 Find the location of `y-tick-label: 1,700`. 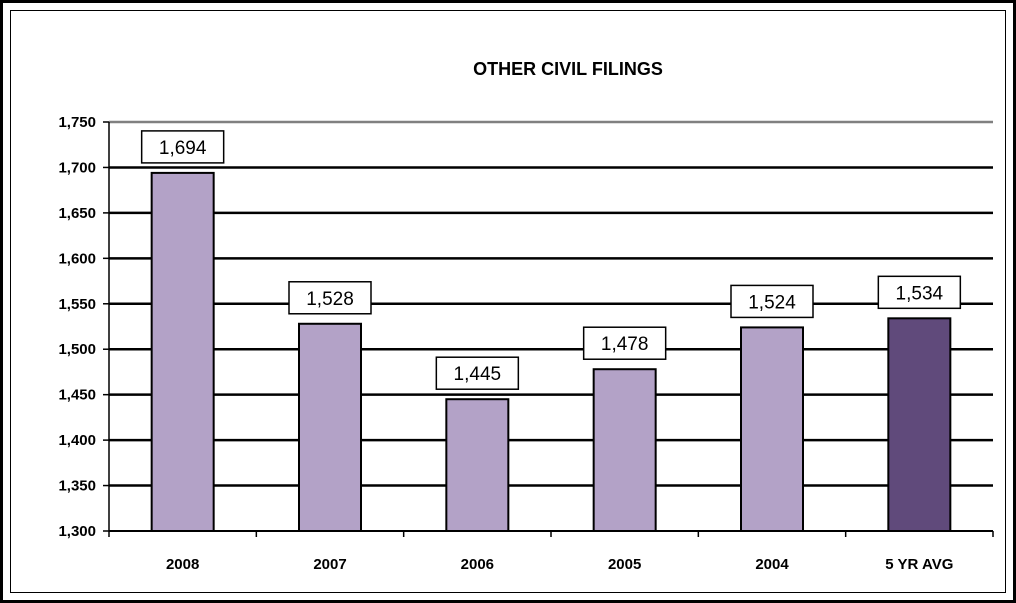

y-tick-label: 1,700 is located at coordinates (77, 167).